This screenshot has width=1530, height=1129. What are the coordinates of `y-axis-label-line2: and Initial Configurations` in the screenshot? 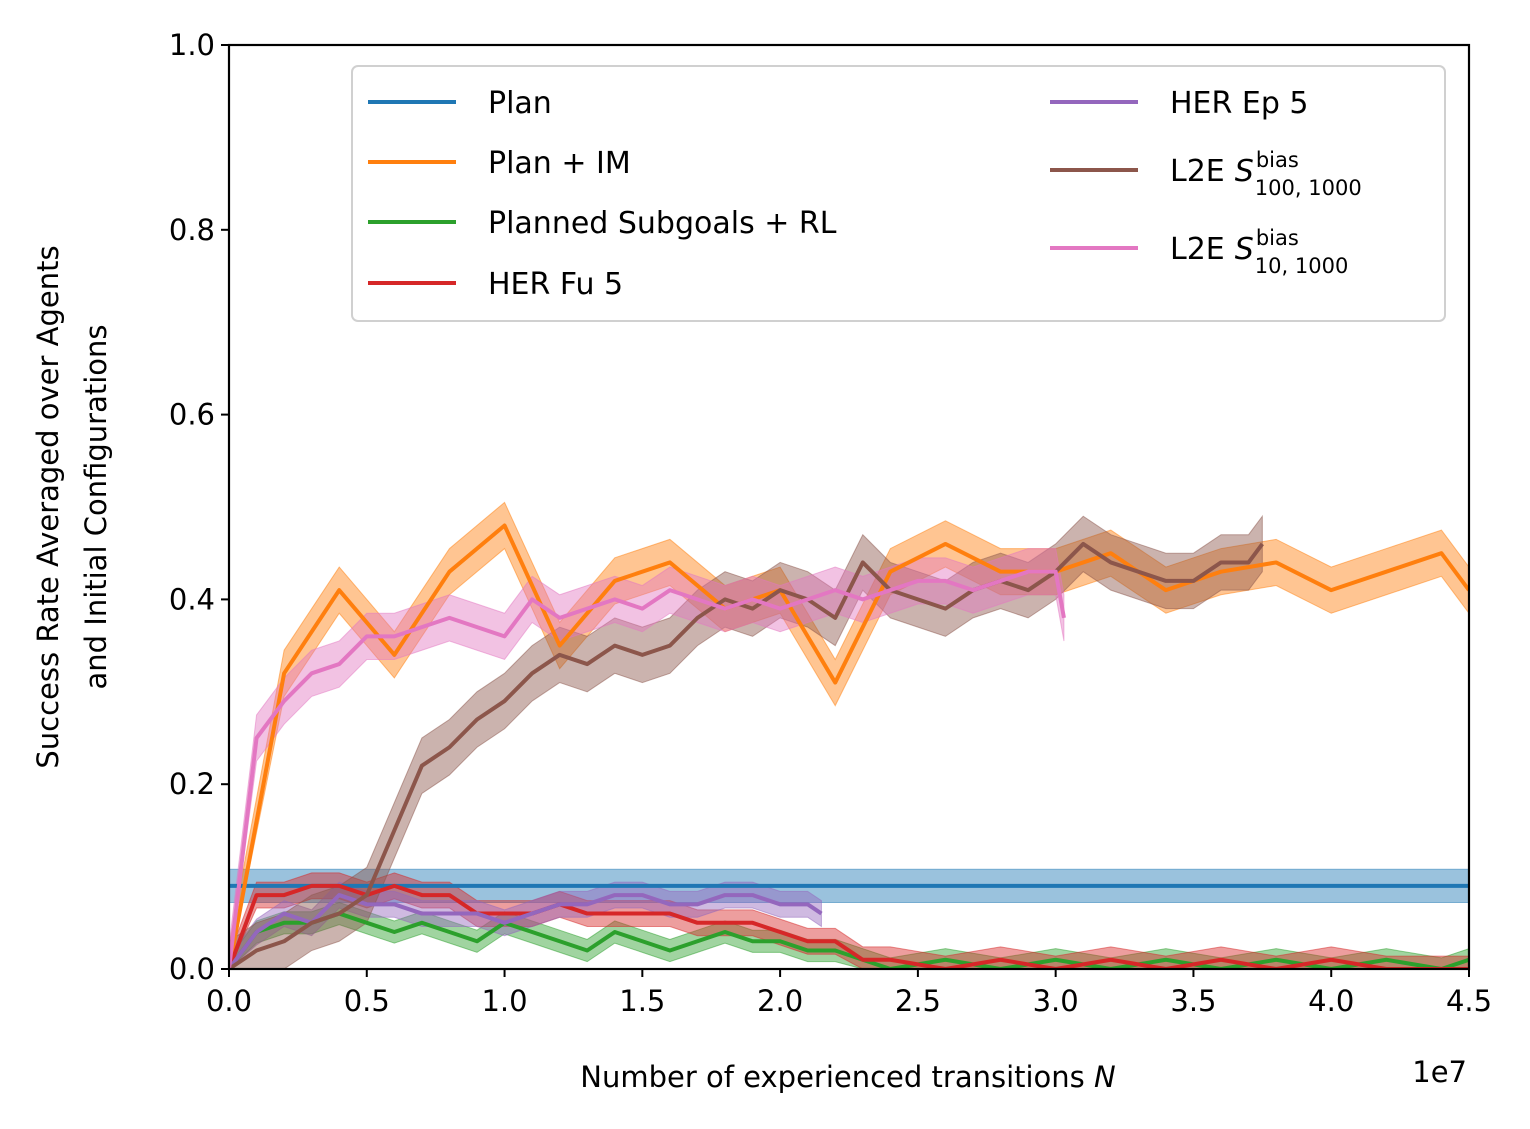 It's located at (96, 506).